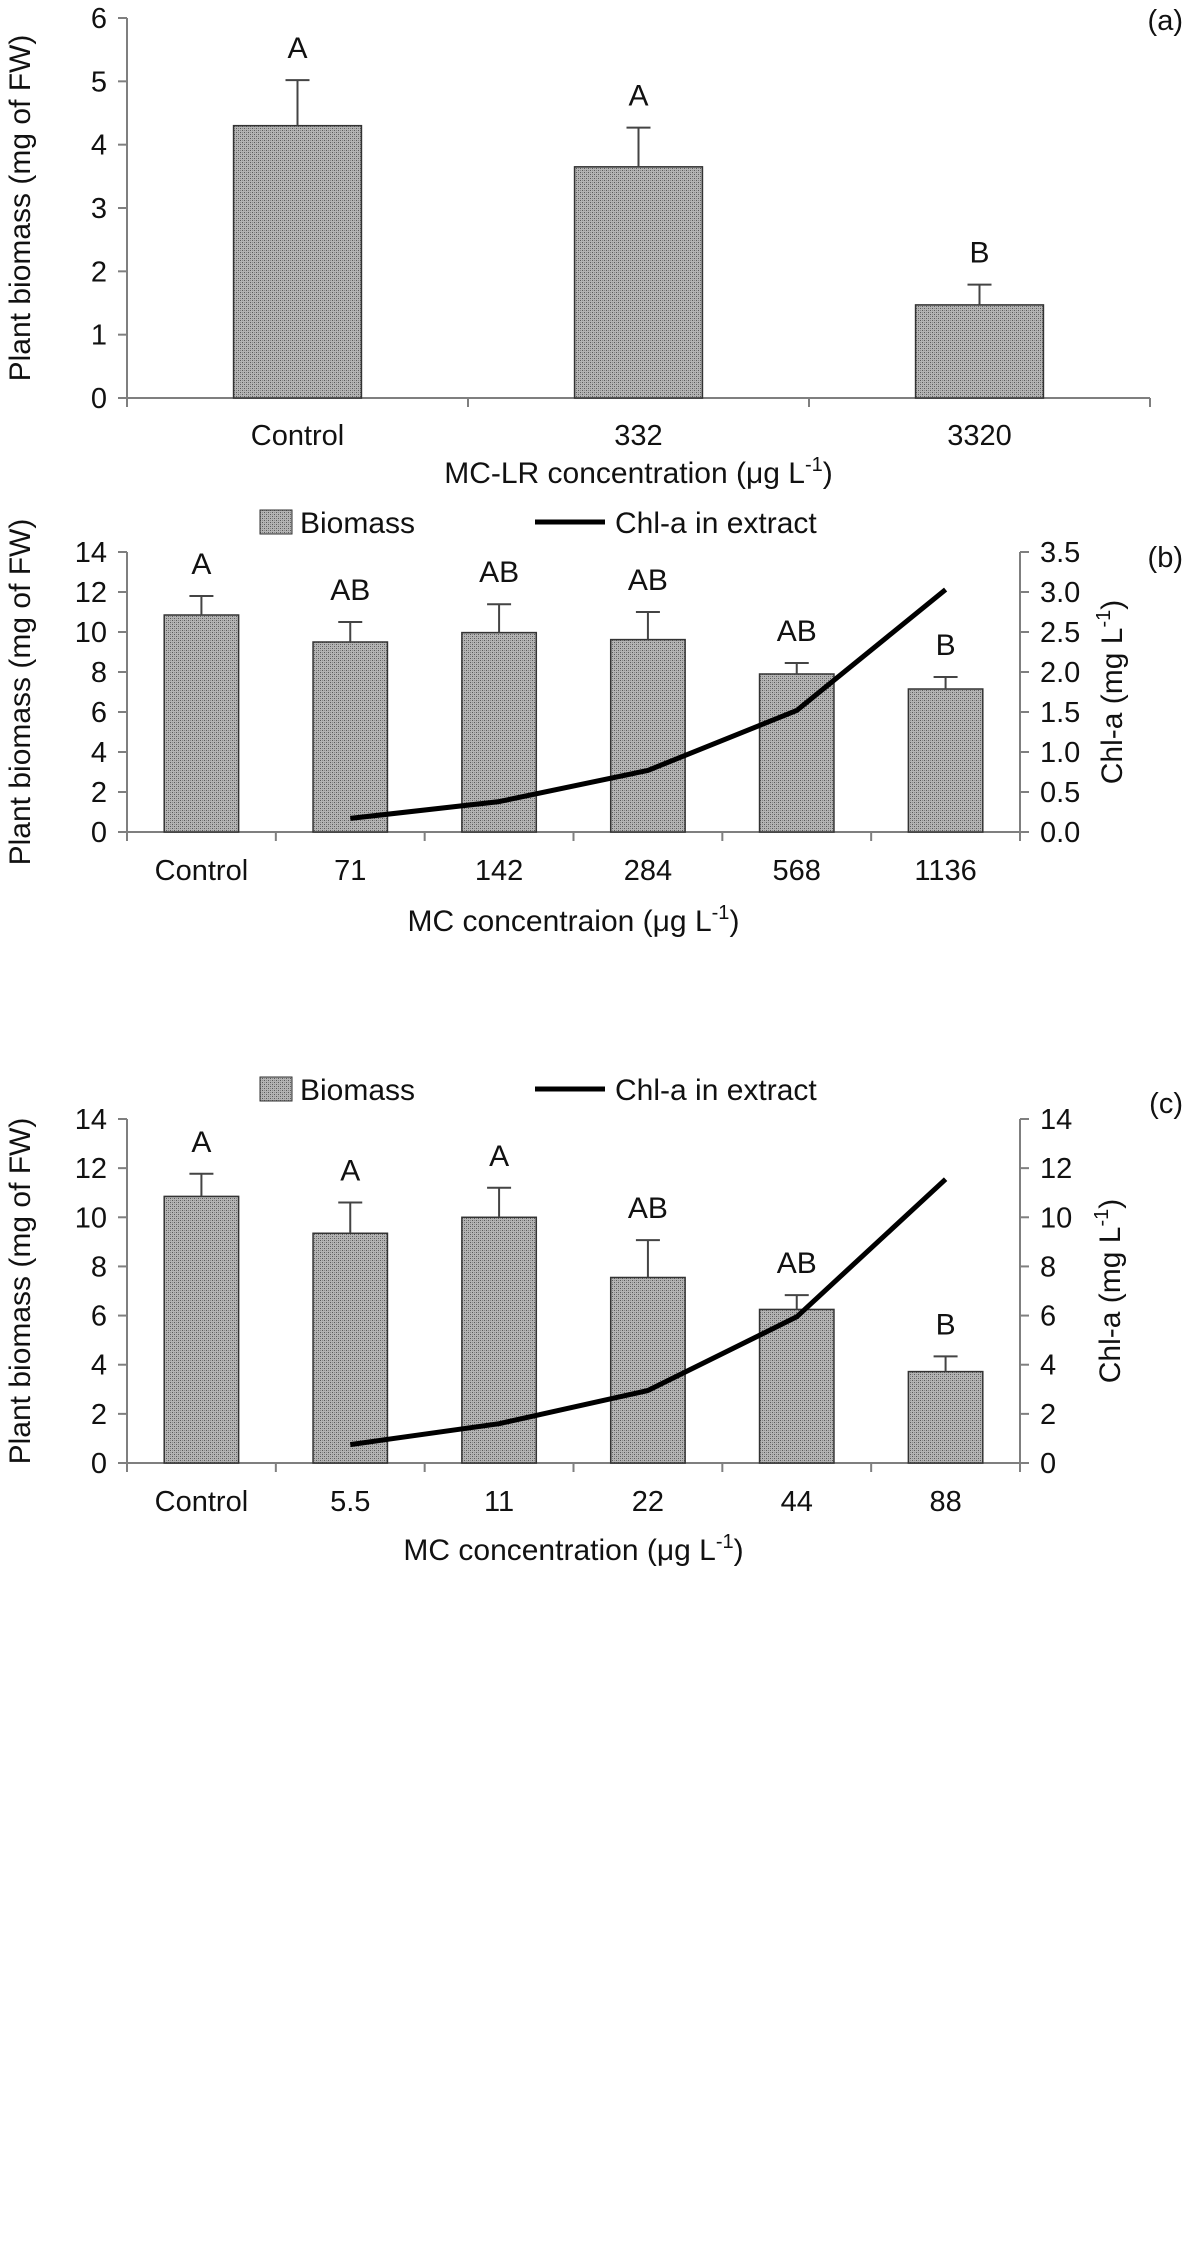  I want to click on x-axis-title-main: MC-LR concentration (μg L, so click(624, 473).